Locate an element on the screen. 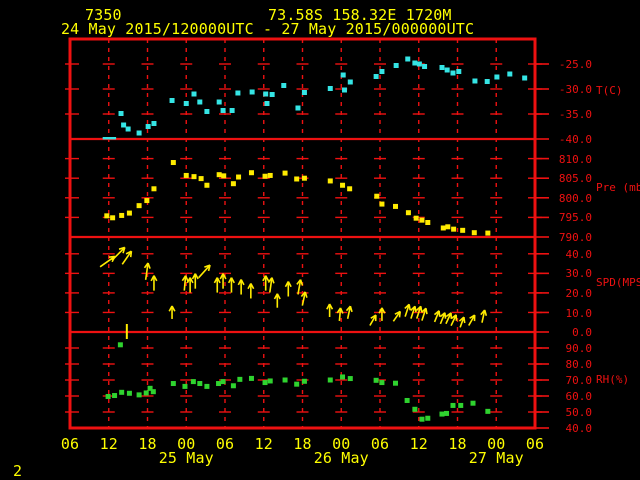 The image size is (640, 480). date-label: 25 May is located at coordinates (186, 458).